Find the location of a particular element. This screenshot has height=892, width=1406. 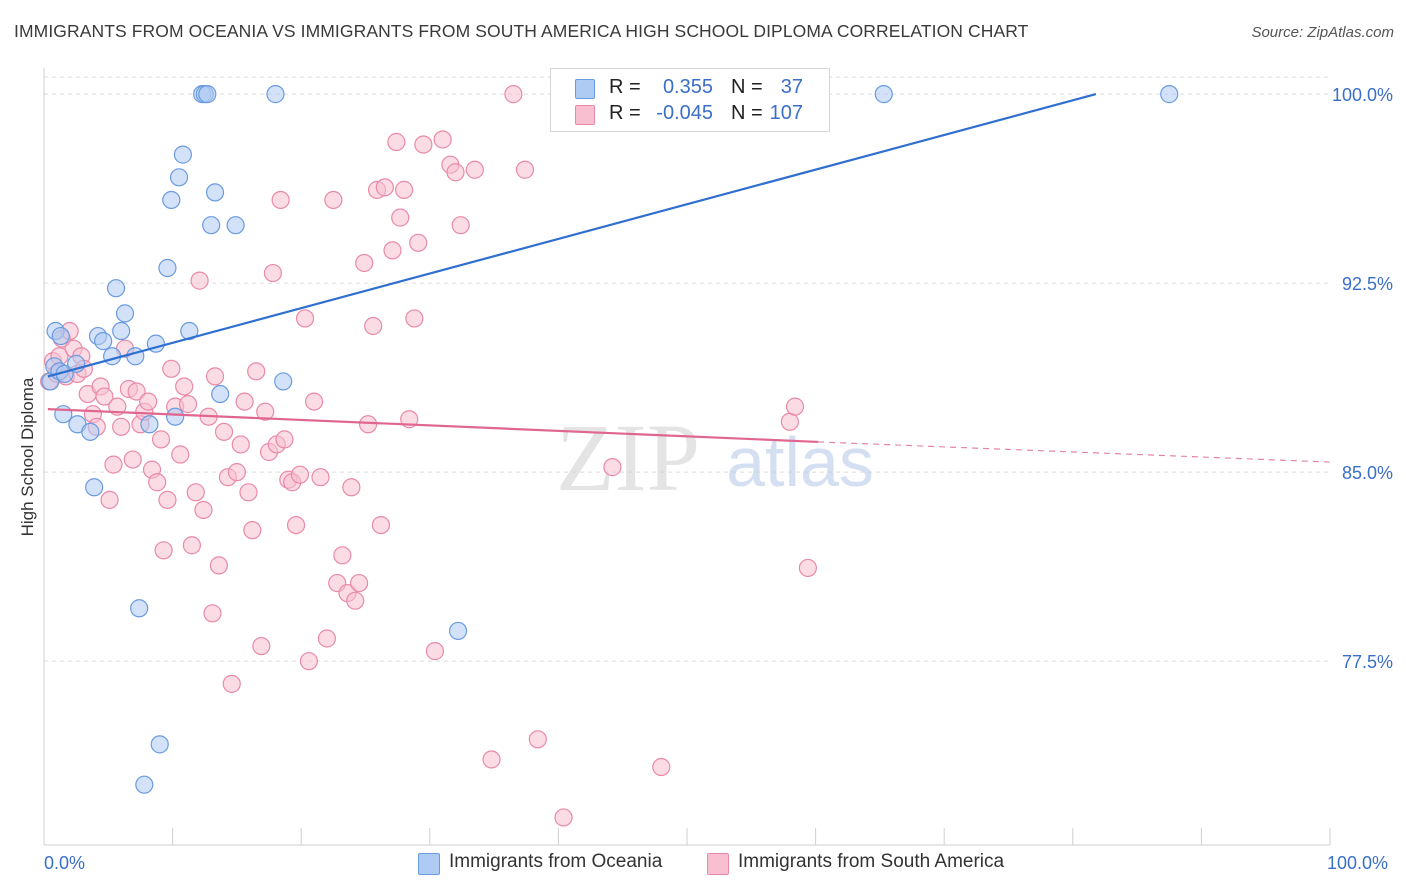

y-tick-label: 92.5% is located at coordinates (1367, 284).